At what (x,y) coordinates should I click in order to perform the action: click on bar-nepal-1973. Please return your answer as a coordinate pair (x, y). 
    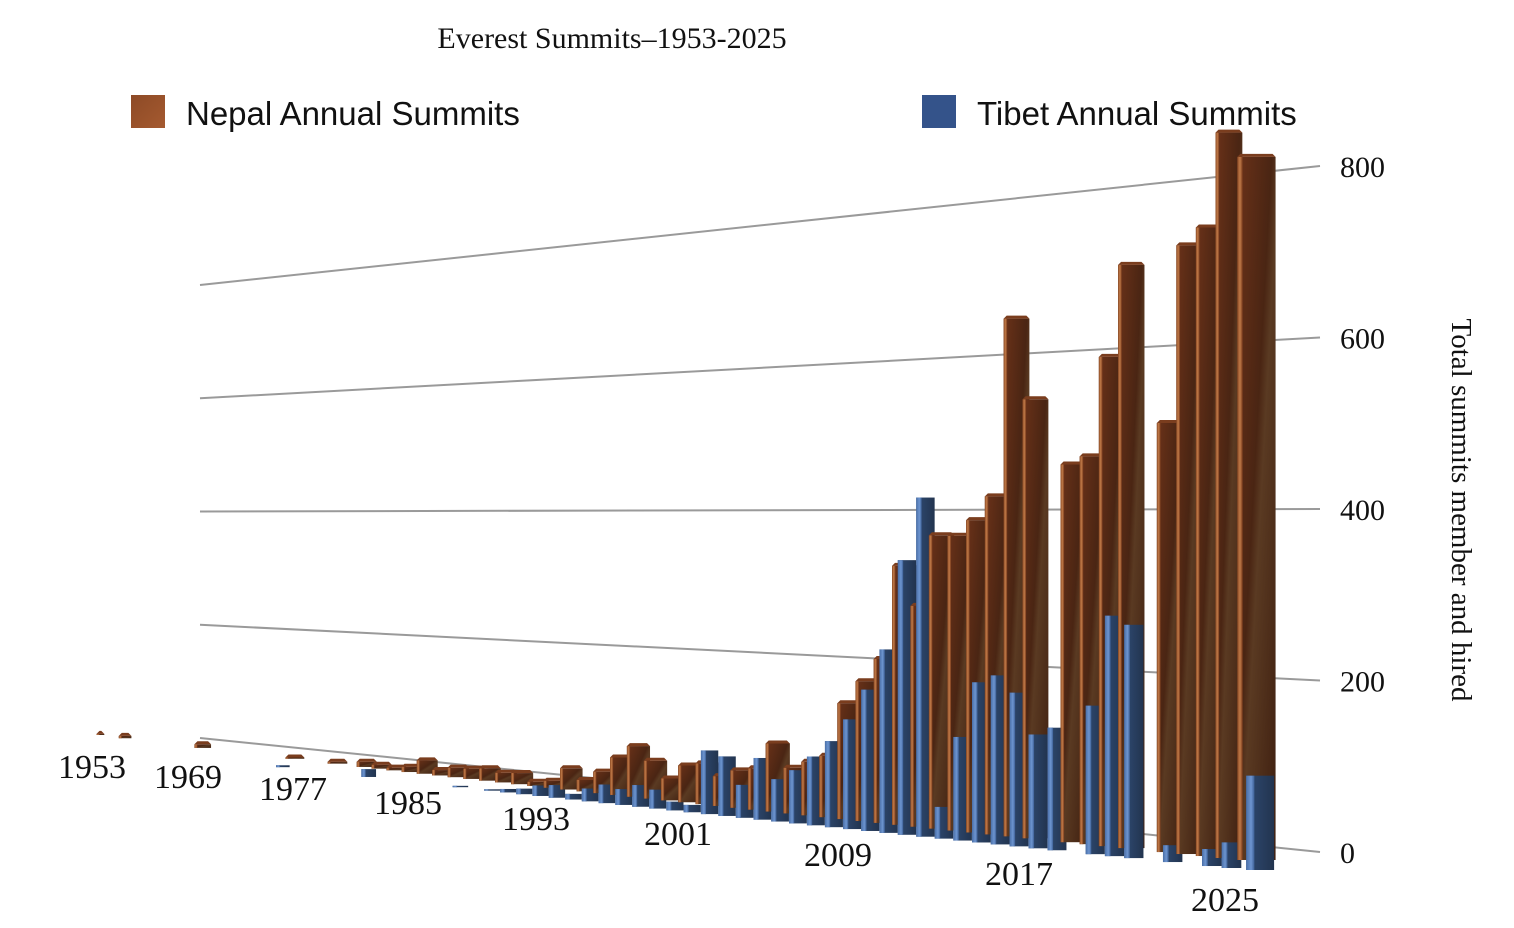
    Looking at the image, I should click on (337, 761).